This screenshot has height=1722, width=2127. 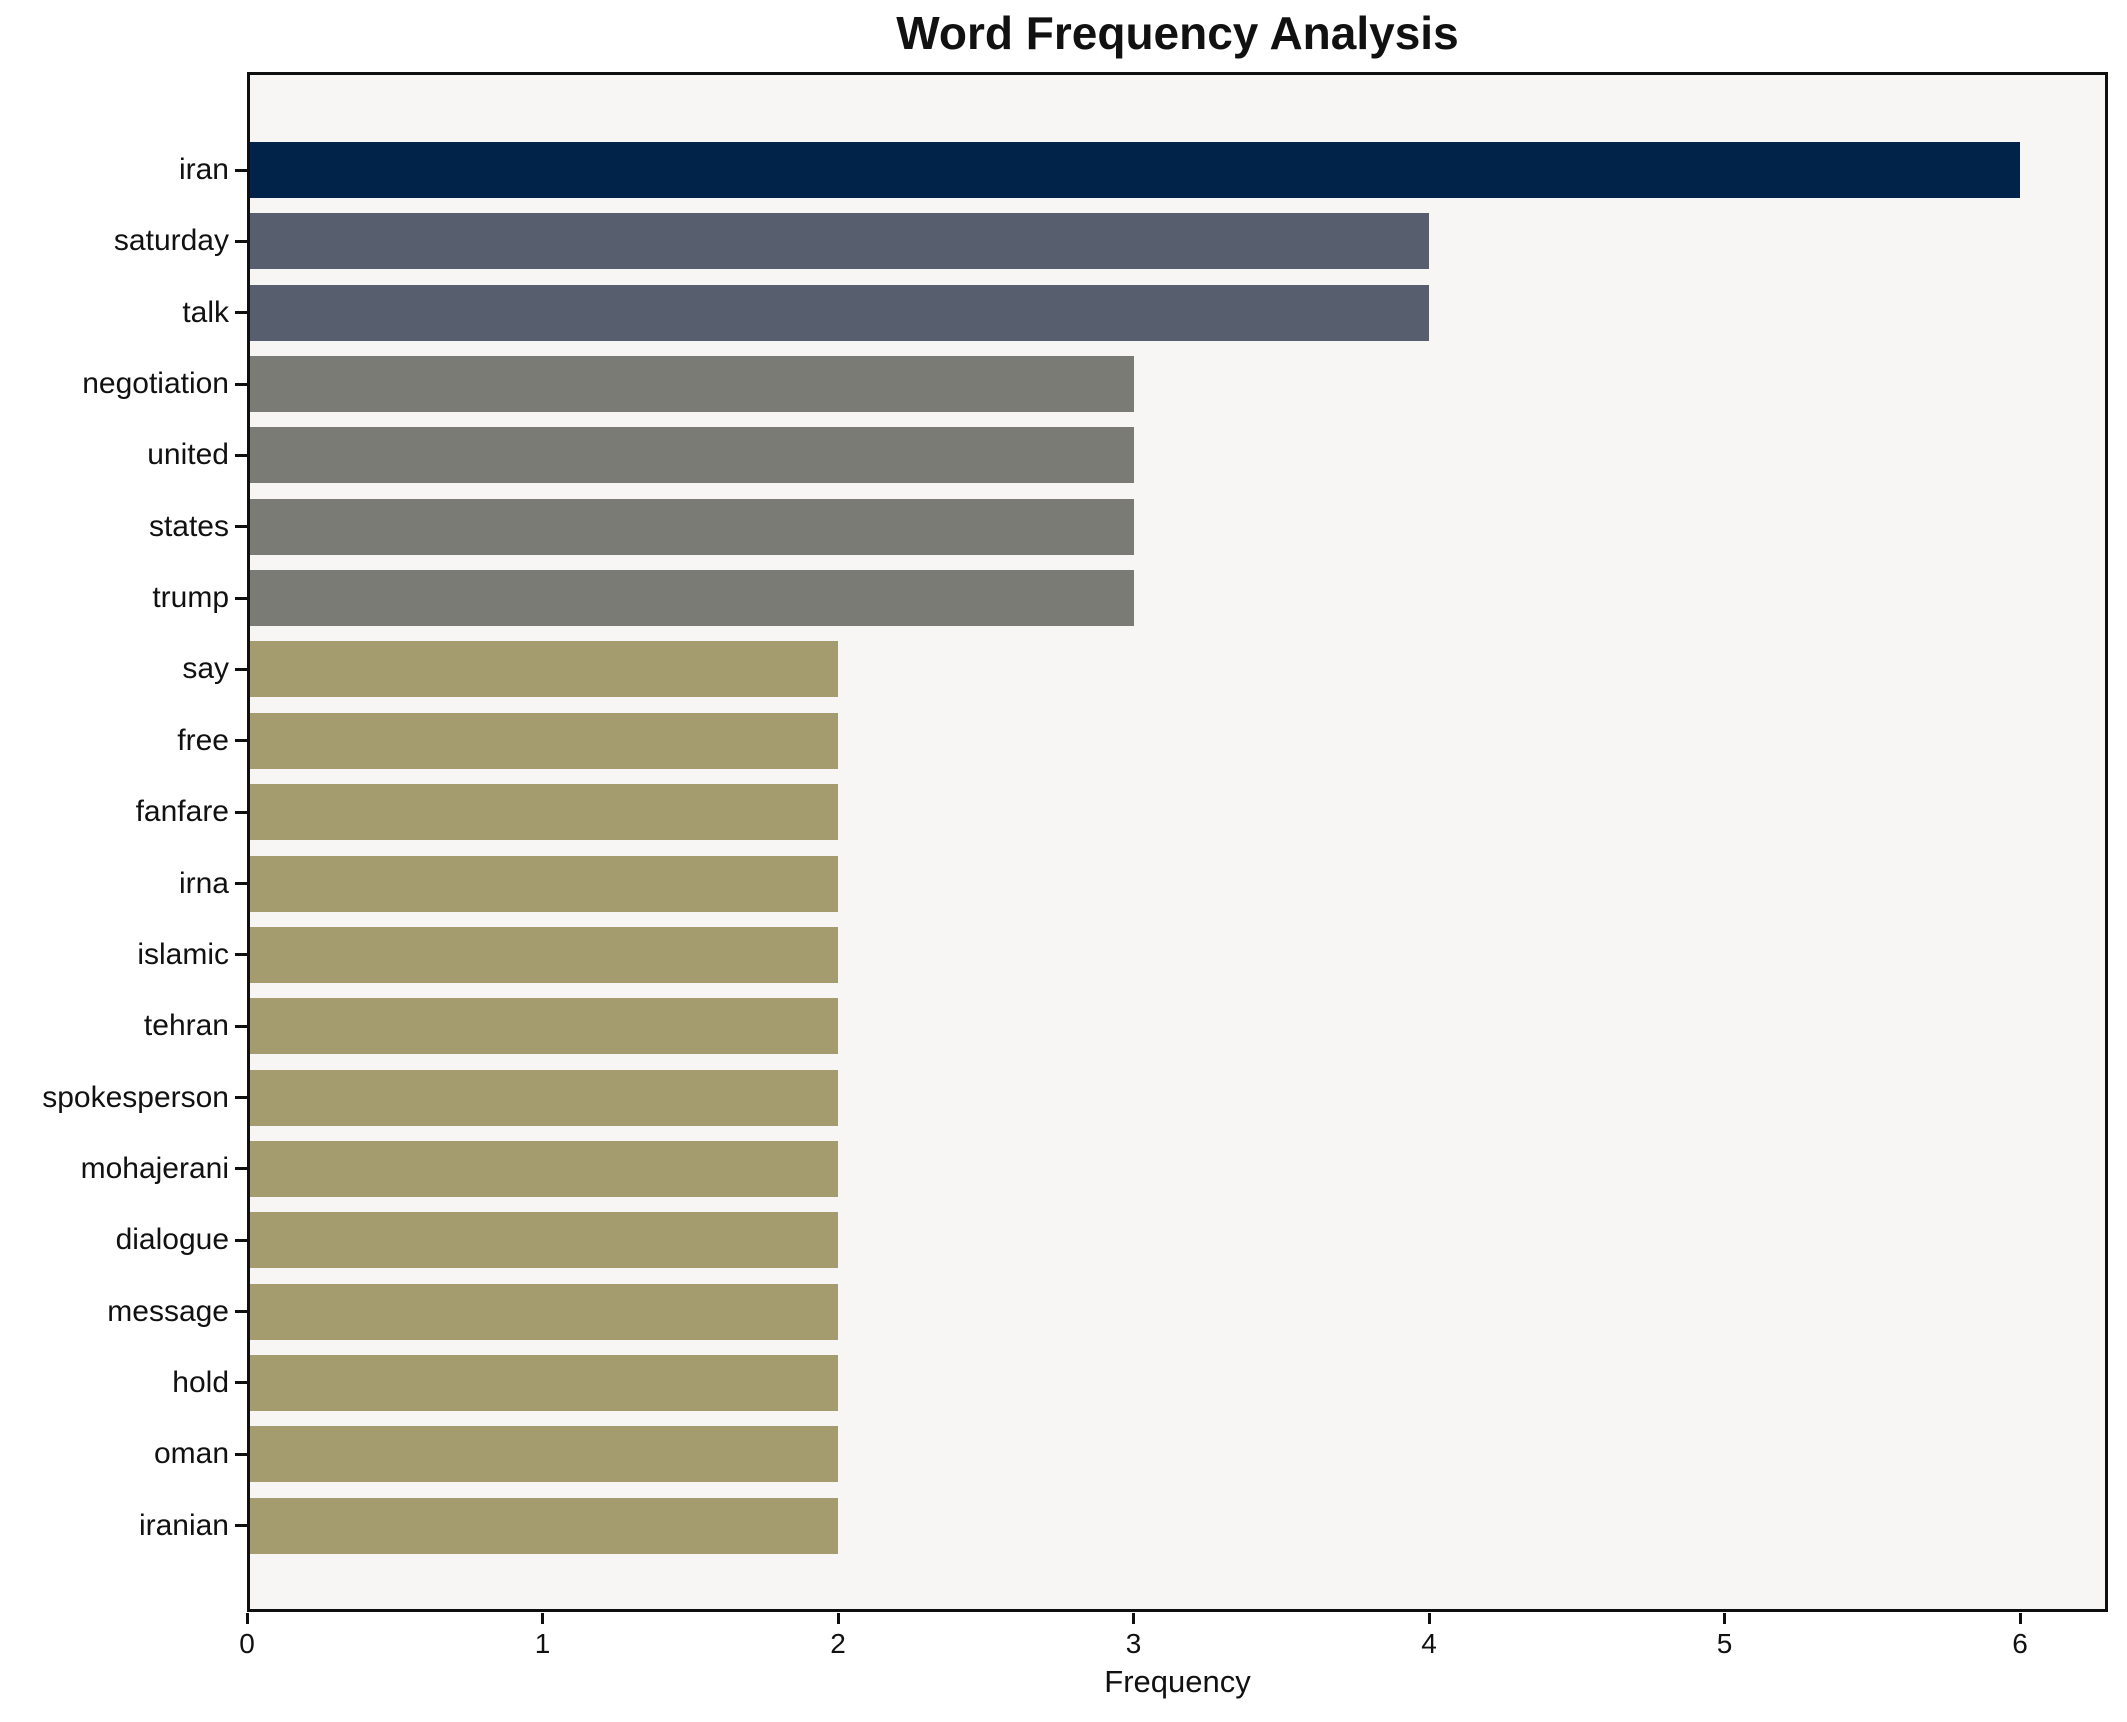 I want to click on x-tick-label-4: 4, so click(x=1429, y=1643).